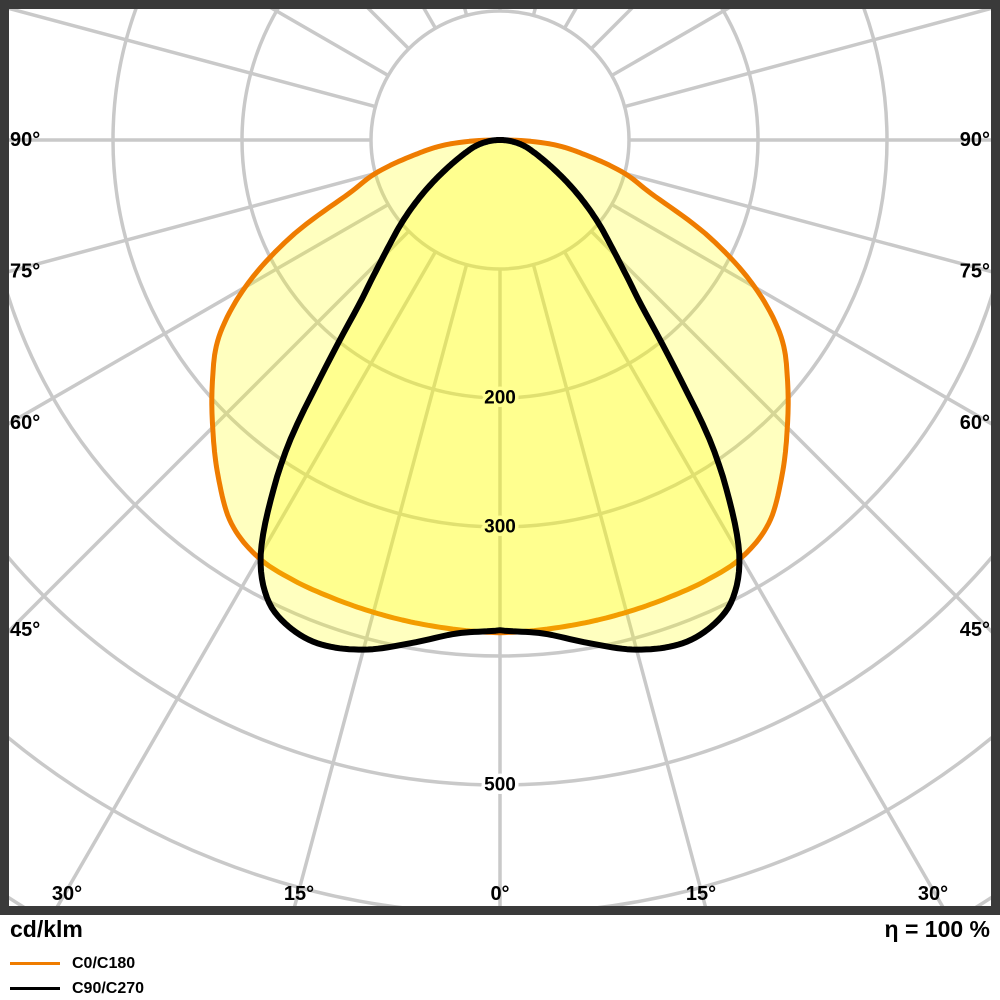 The width and height of the screenshot is (1000, 1000). What do you see at coordinates (500, 591) in the screenshot?
I see `ring-value-labels: 200 300 500` at bounding box center [500, 591].